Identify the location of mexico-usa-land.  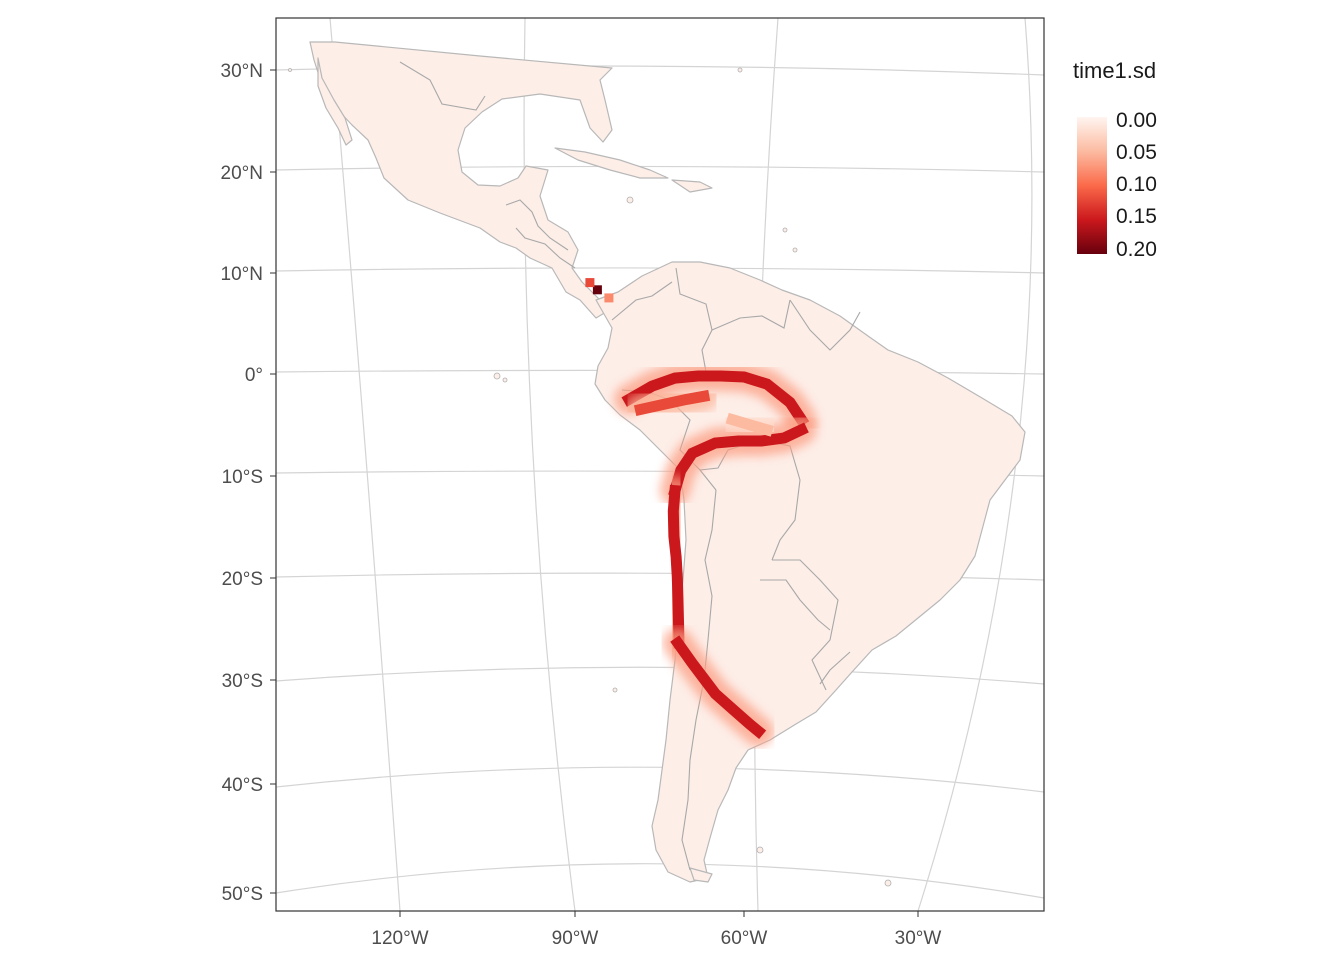
(461, 180).